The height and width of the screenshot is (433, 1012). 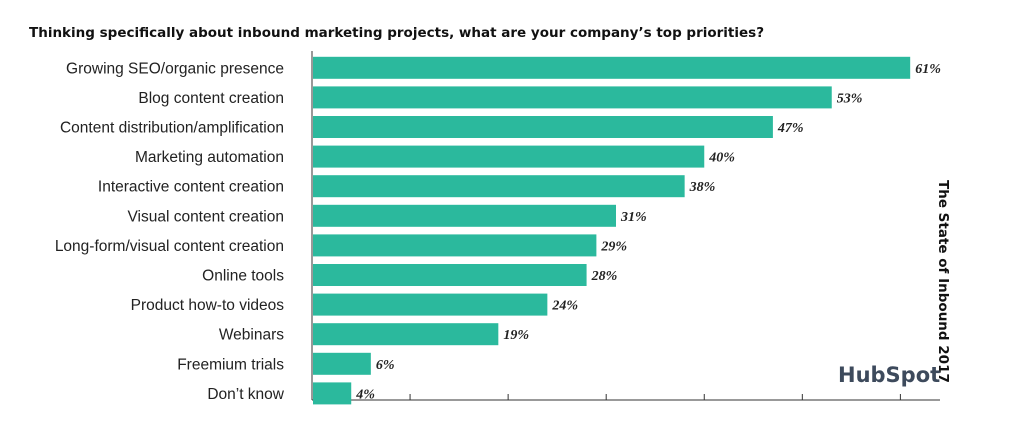 I want to click on hubspot-logo: HubSpot, so click(x=889, y=375).